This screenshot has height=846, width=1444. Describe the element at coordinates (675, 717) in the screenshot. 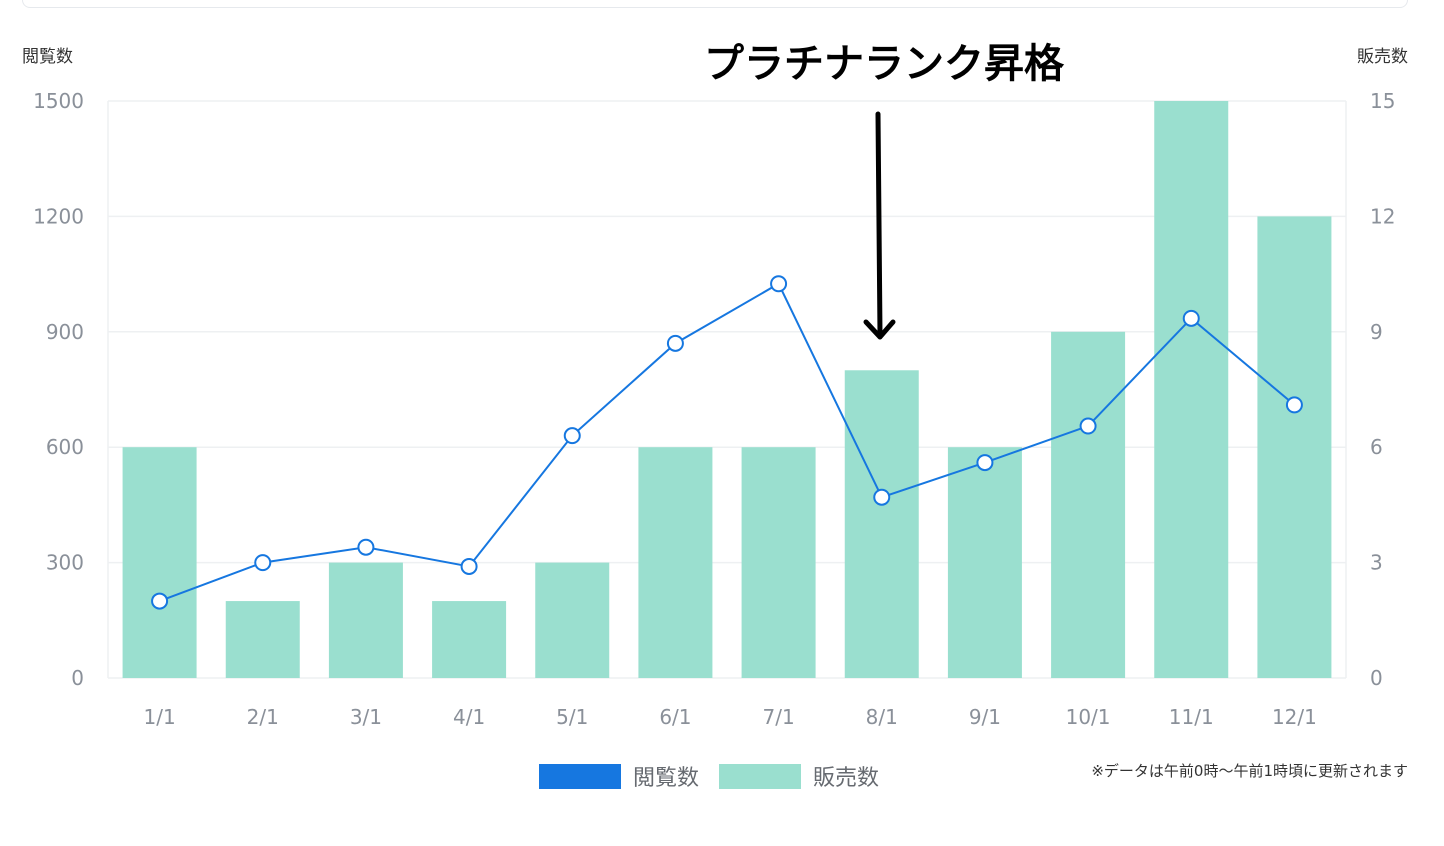

I see `x-tick-label: 6/1` at that location.